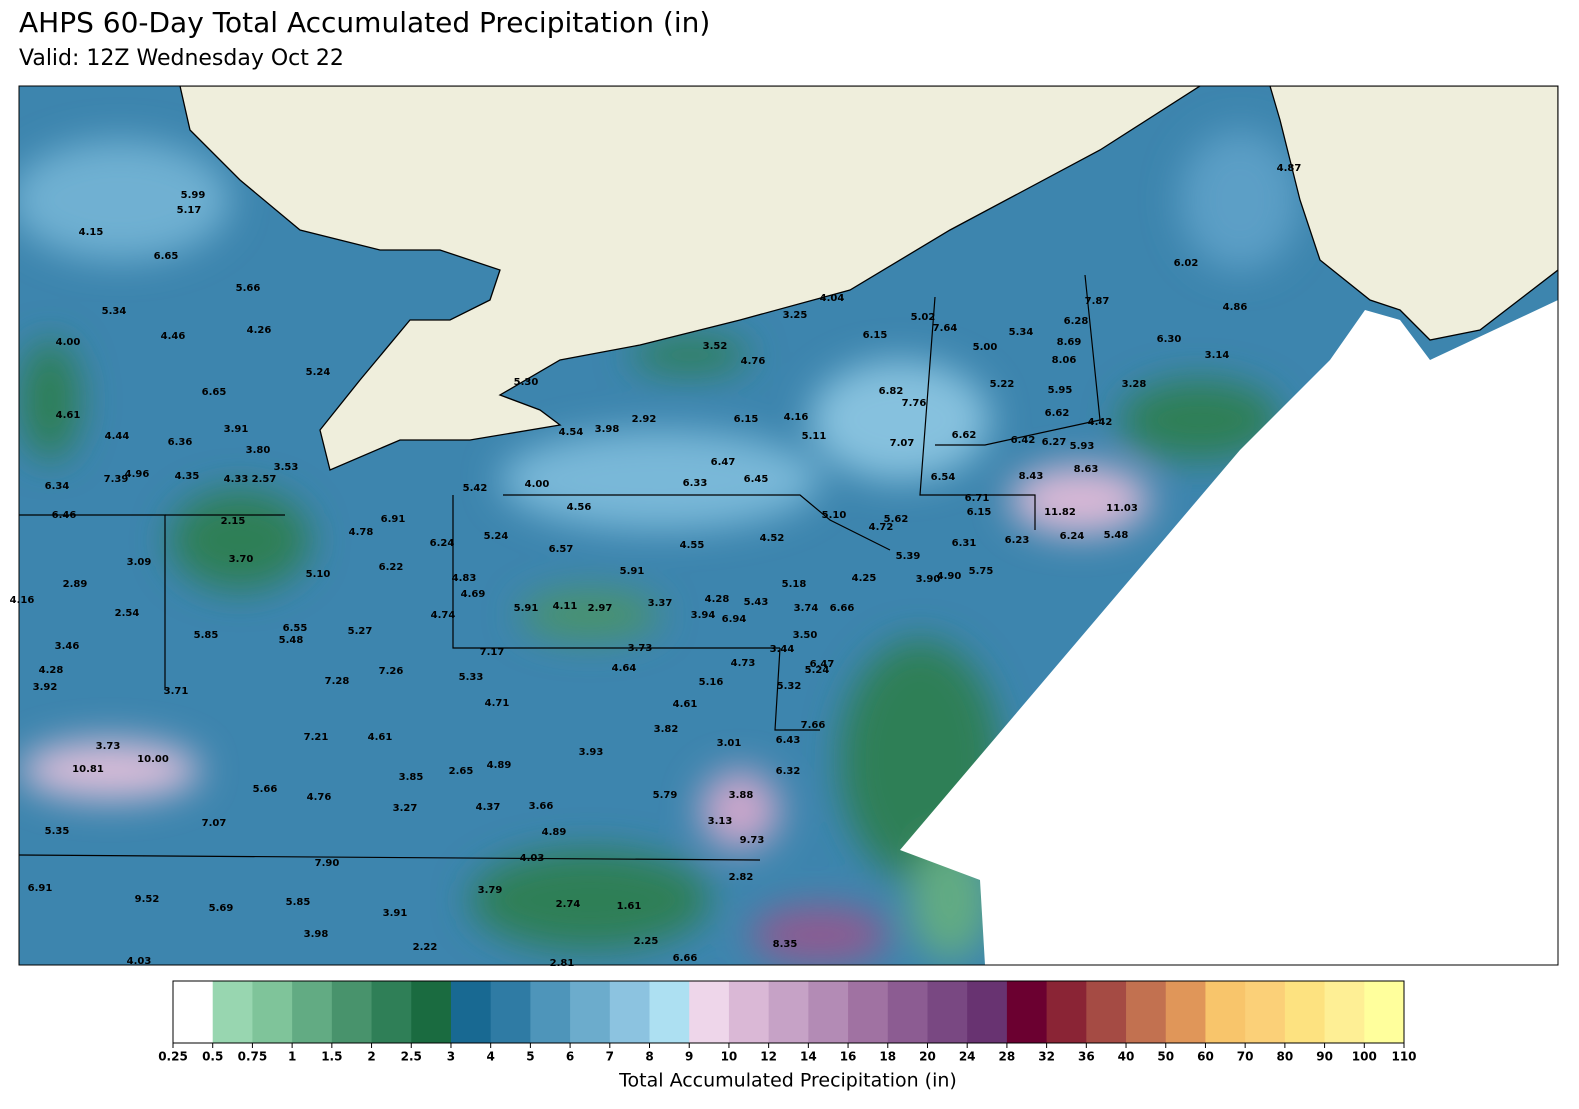 This screenshot has width=1579, height=1109. Describe the element at coordinates (795, 315) in the screenshot. I see `station-value: 3.25` at that location.